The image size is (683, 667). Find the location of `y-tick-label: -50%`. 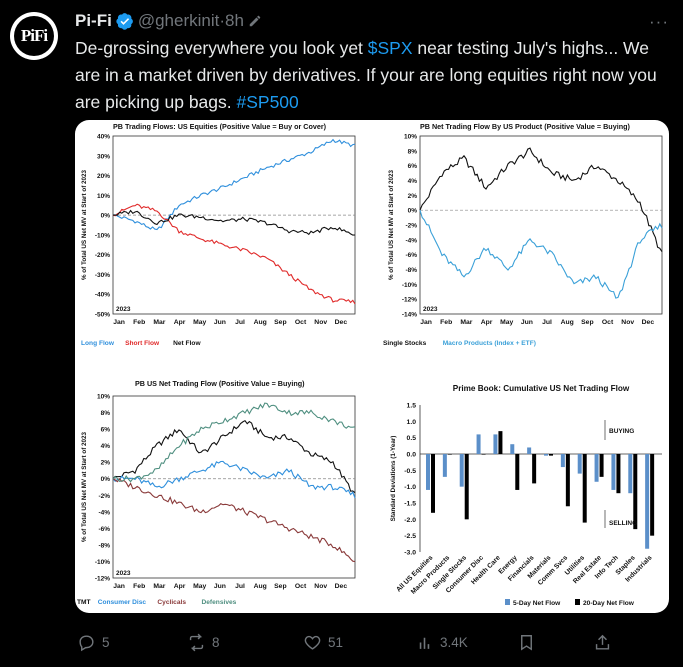

y-tick-label: -50% is located at coordinates (102, 315).